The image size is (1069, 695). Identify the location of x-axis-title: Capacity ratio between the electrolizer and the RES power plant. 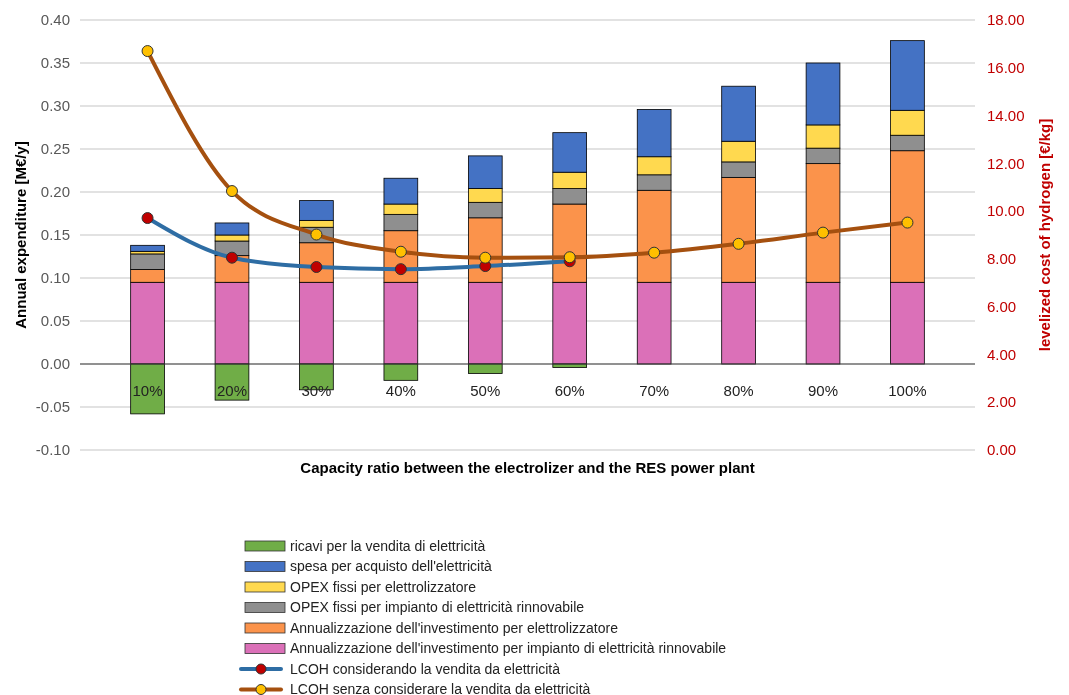
(527, 467).